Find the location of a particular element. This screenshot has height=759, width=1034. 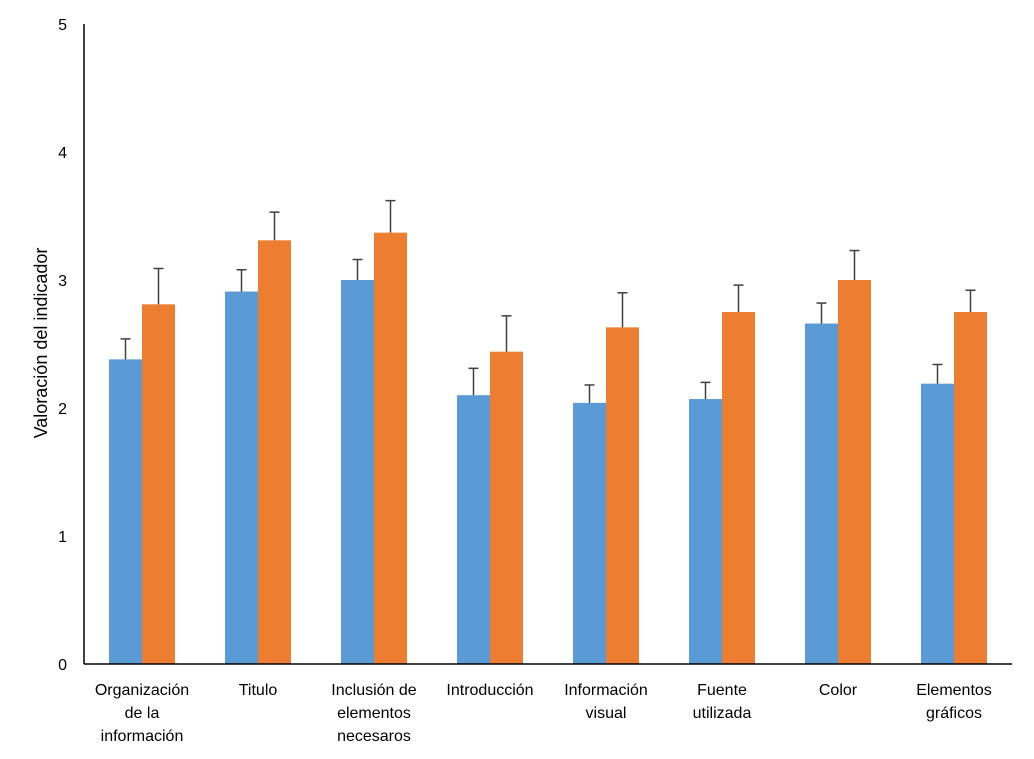

x-category-label-line: información is located at coordinates (142, 736).